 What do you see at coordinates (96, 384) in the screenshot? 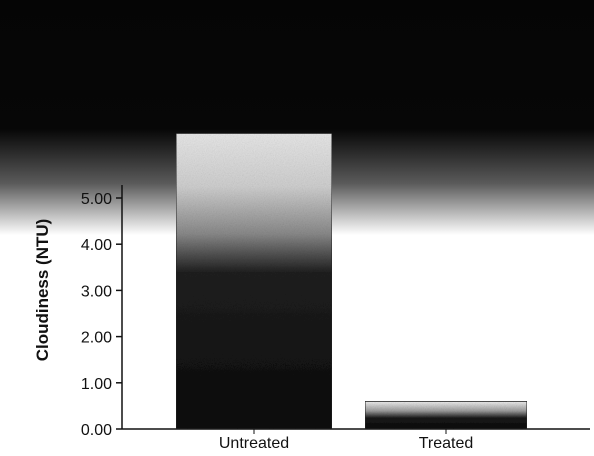
I see `y-tick-label: 1.00` at bounding box center [96, 384].